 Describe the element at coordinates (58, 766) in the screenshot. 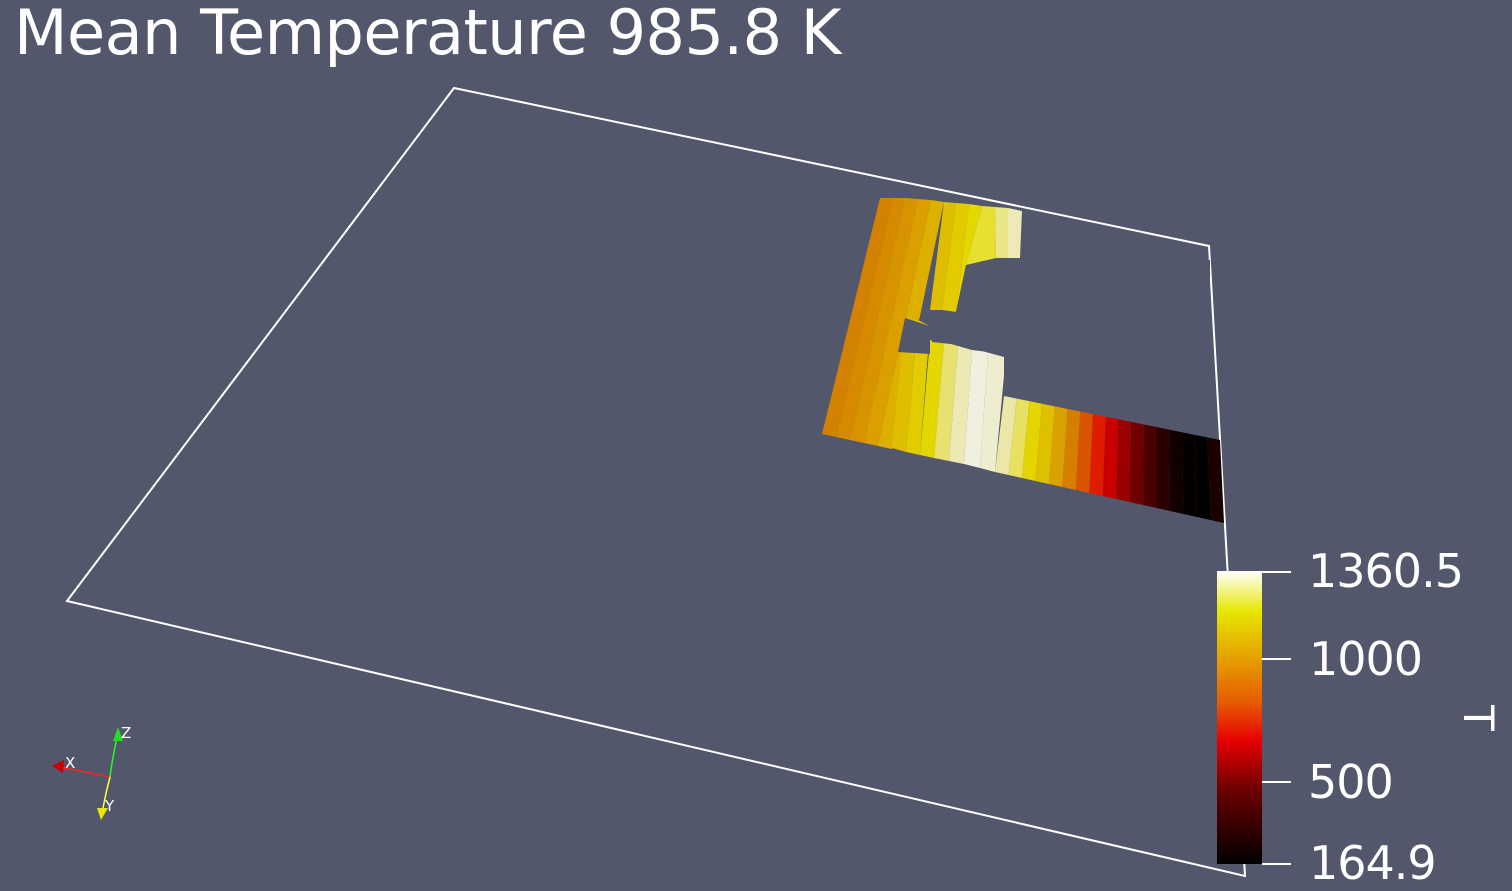

I see `x-axis-arrow-icon` at that location.